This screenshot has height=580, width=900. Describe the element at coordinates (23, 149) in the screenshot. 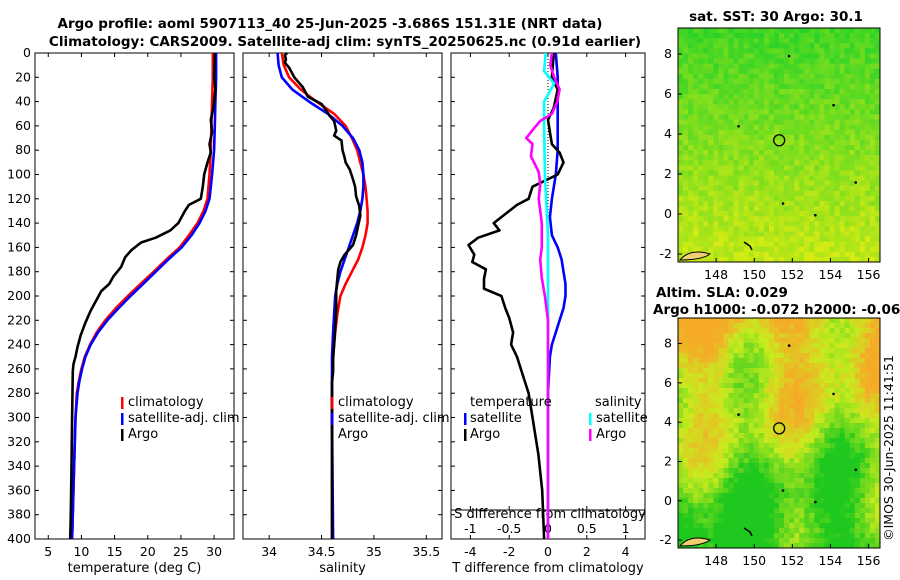

I see `y-tick-label: 80` at that location.